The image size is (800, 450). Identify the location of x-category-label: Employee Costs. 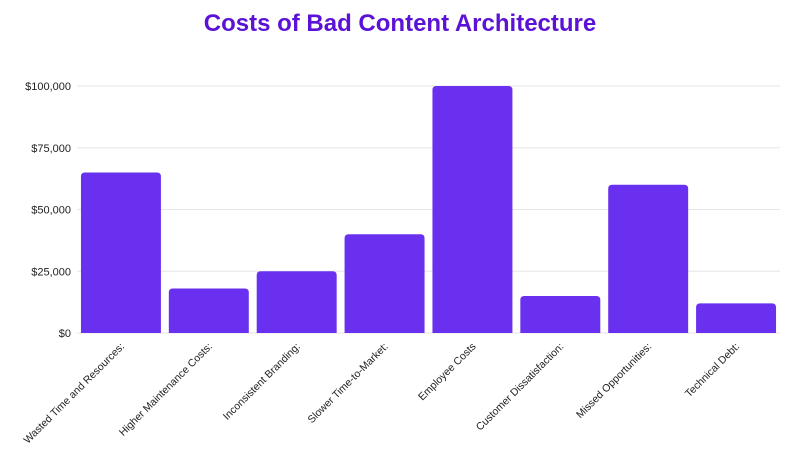
(447, 372).